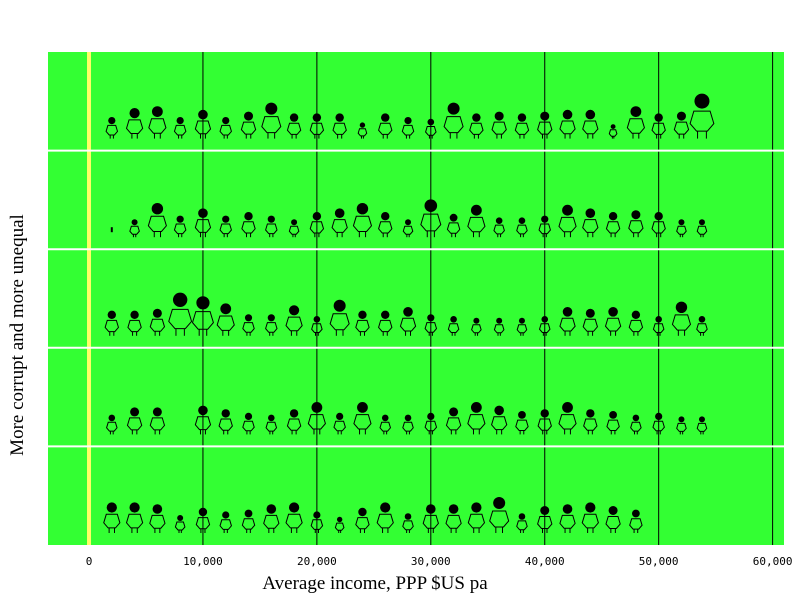 The height and width of the screenshot is (600, 800). What do you see at coordinates (439, 561) in the screenshot?
I see `x-tick-labels: 0 10,000 20,000 30,000 40,000 50,000 60,000` at bounding box center [439, 561].